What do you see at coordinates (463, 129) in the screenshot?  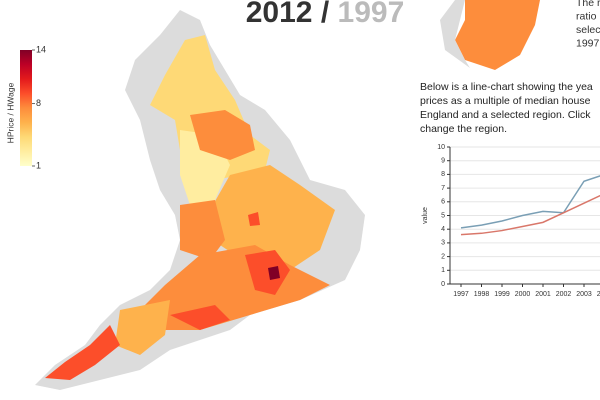 I see `description-line: change the region.` at bounding box center [463, 129].